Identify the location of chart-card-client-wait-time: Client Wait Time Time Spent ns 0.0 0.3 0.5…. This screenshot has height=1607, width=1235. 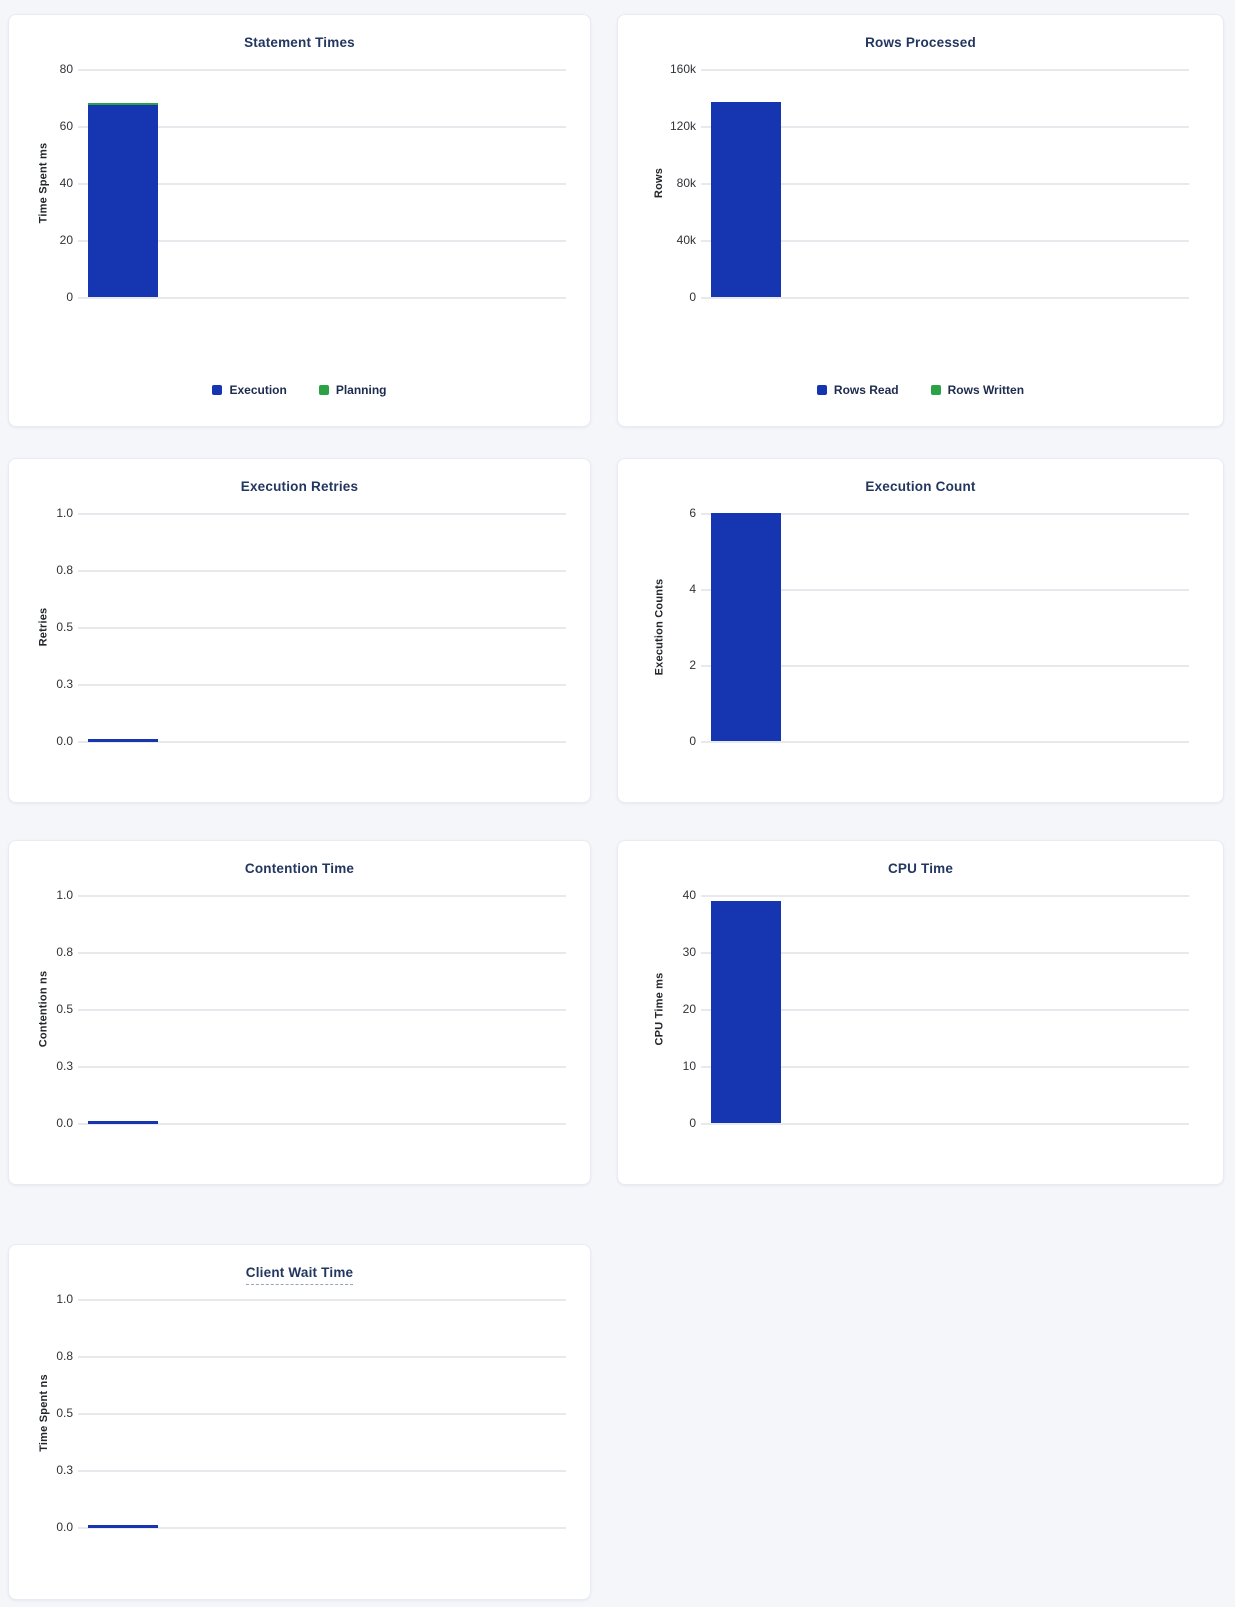
(299, 1422).